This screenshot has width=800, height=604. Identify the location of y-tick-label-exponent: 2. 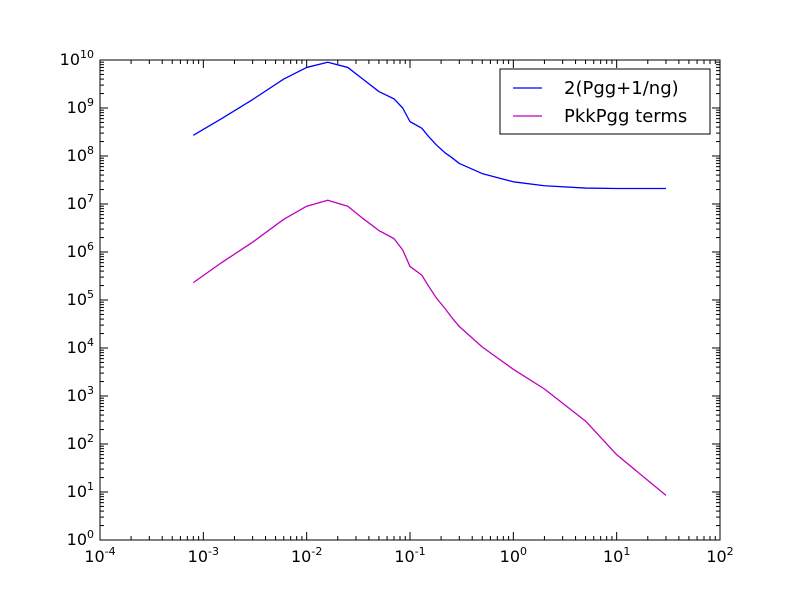
(90, 438).